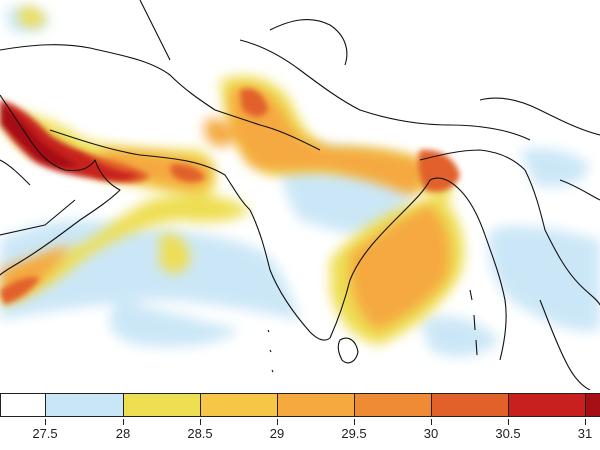 The height and width of the screenshot is (450, 600). What do you see at coordinates (45, 433) in the screenshot?
I see `colorbar-tick-label: 27.5` at bounding box center [45, 433].